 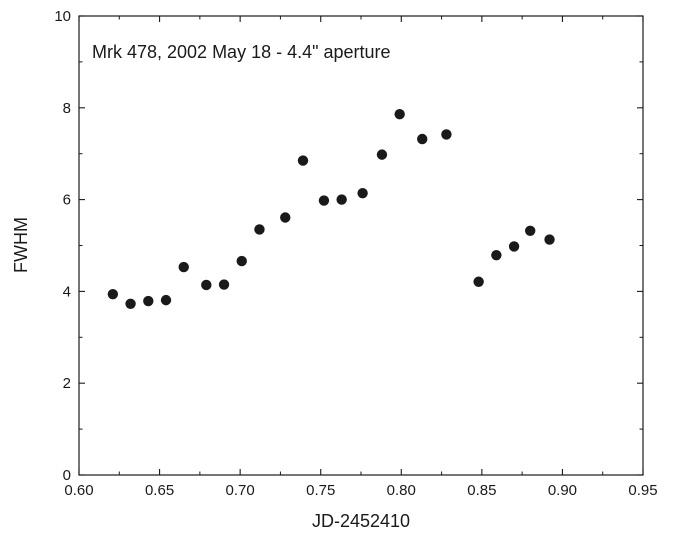 I want to click on y-tick-label: 2, so click(x=67, y=383).